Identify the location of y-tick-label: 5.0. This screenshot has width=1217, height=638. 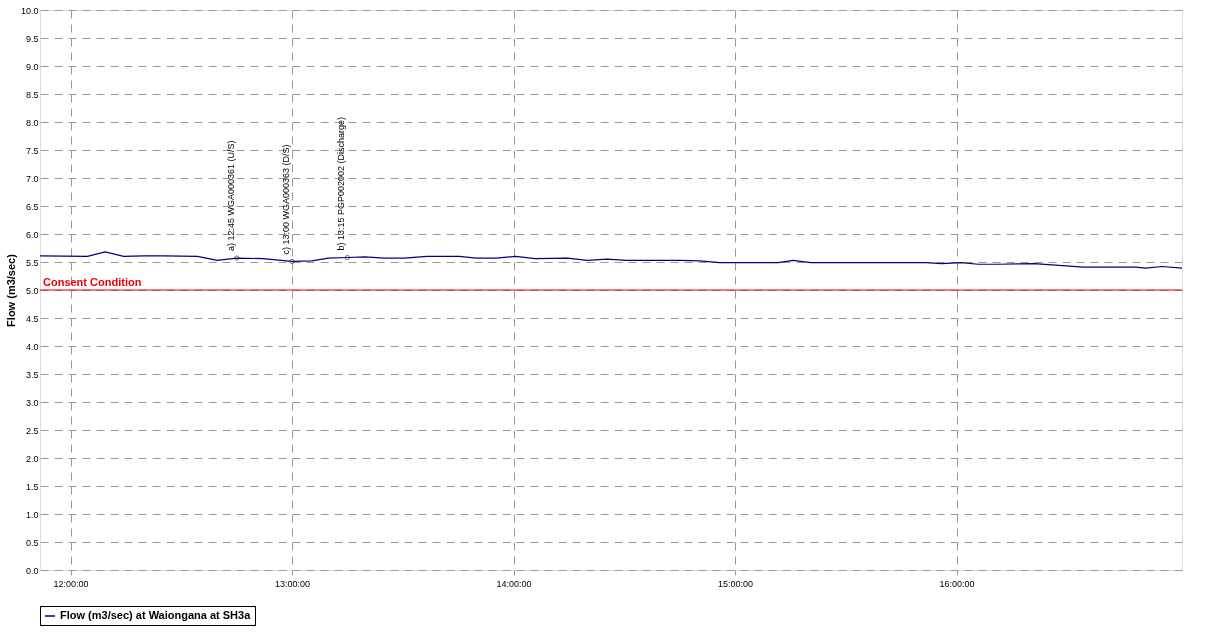
(32, 290).